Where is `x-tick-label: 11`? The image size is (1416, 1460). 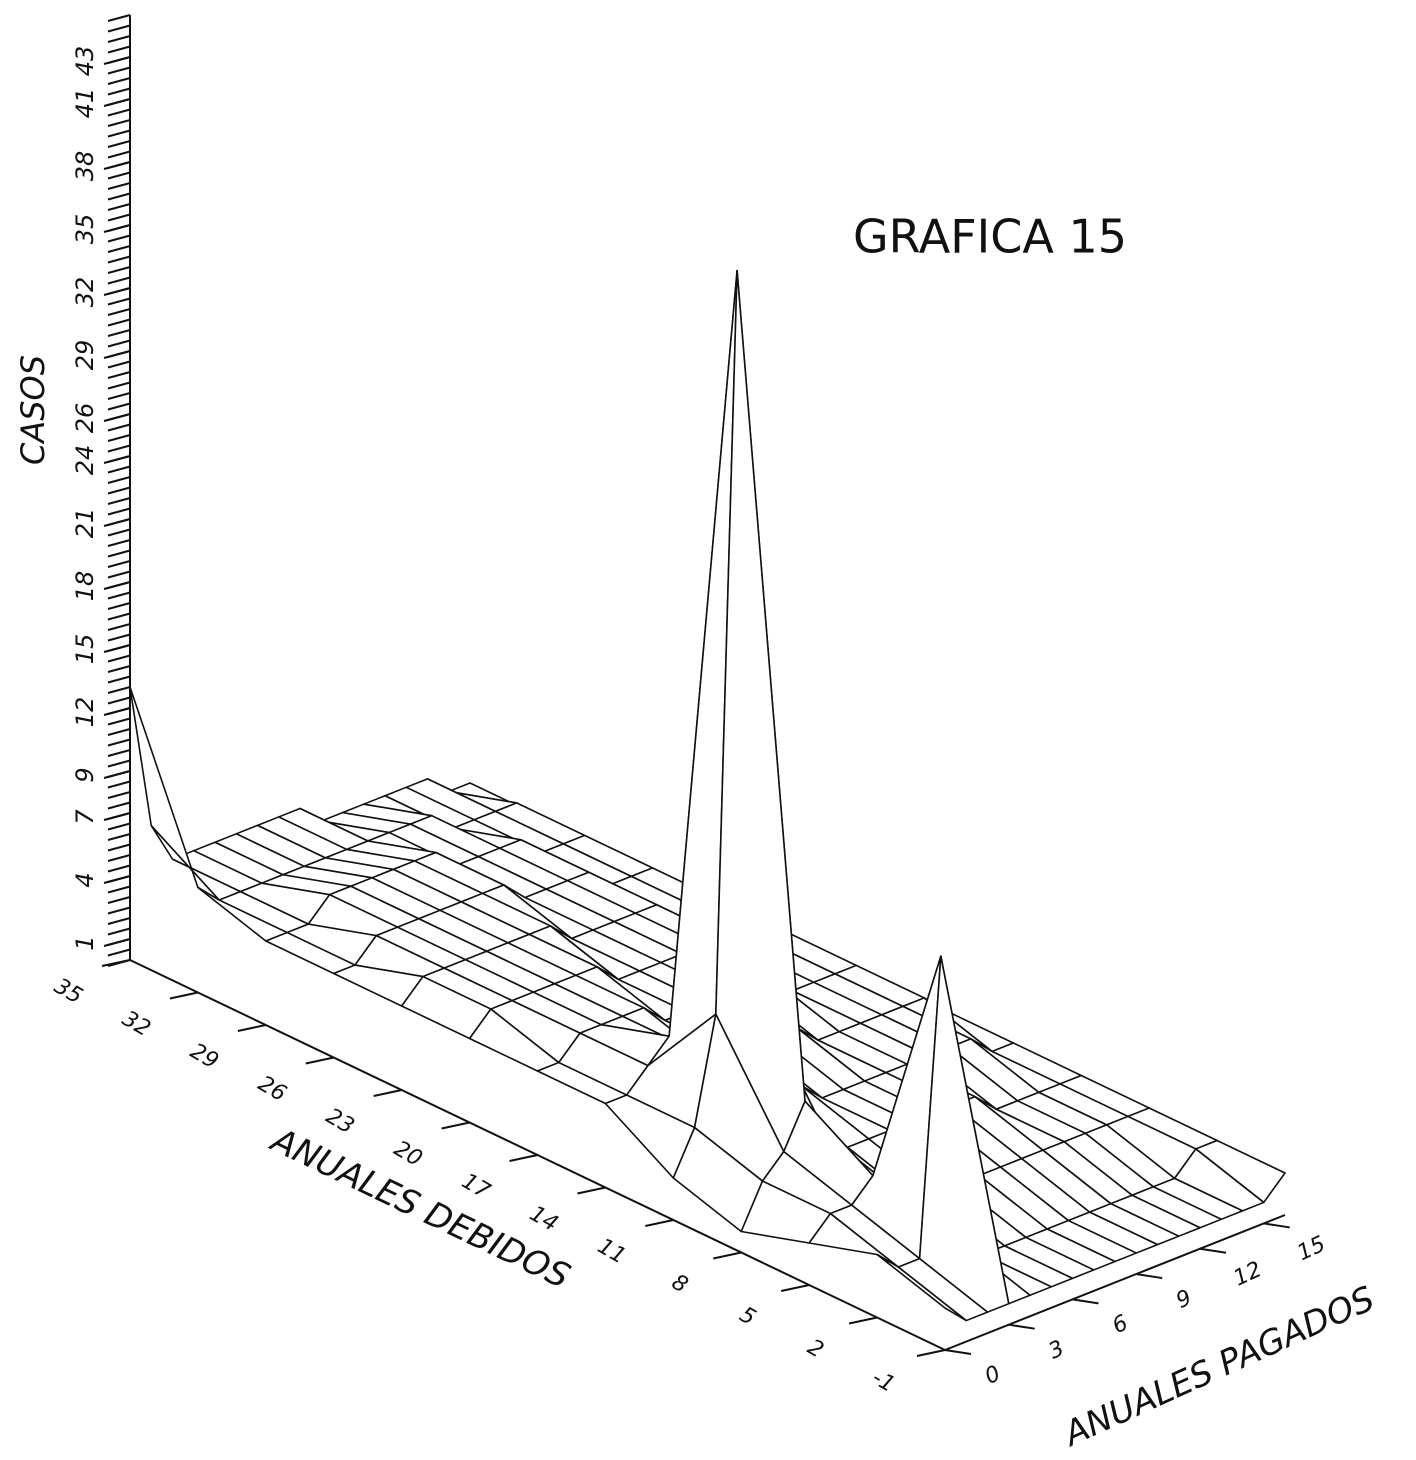
x-tick-label: 11 is located at coordinates (611, 1252).